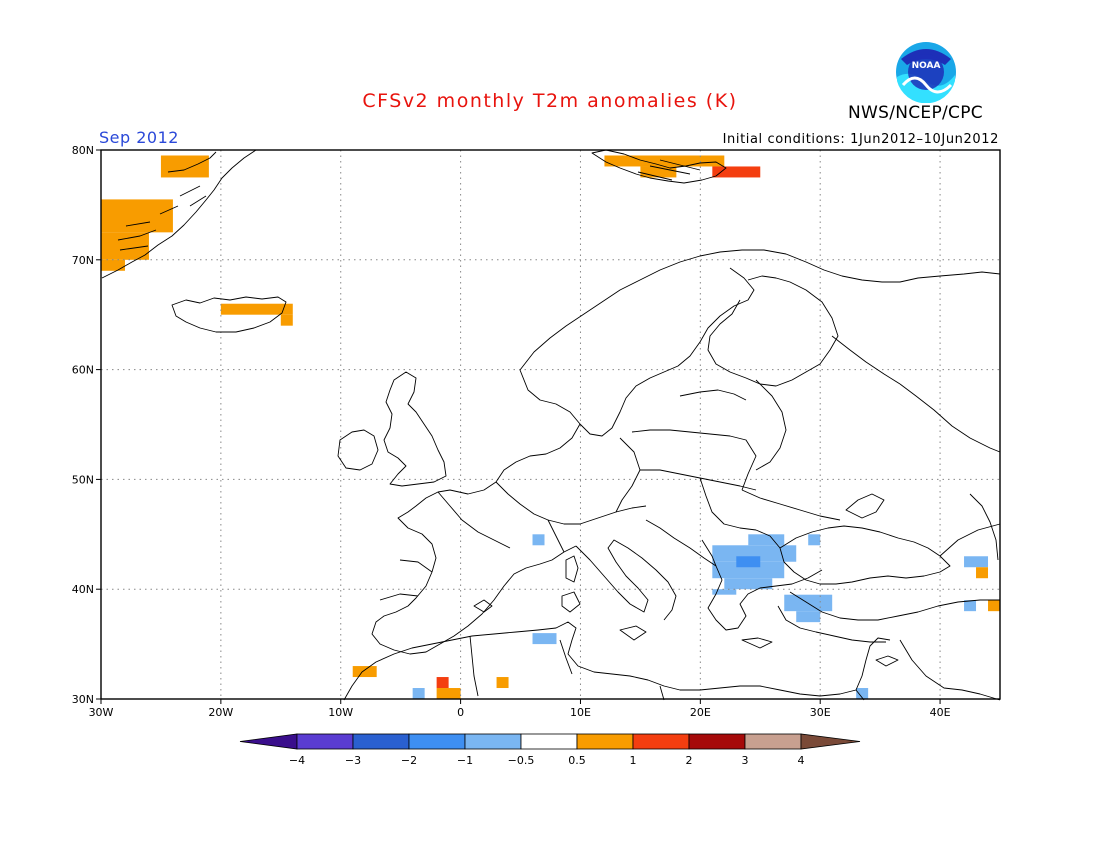  Describe the element at coordinates (820, 712) in the screenshot. I see `lon-tick-label: 30E` at that location.